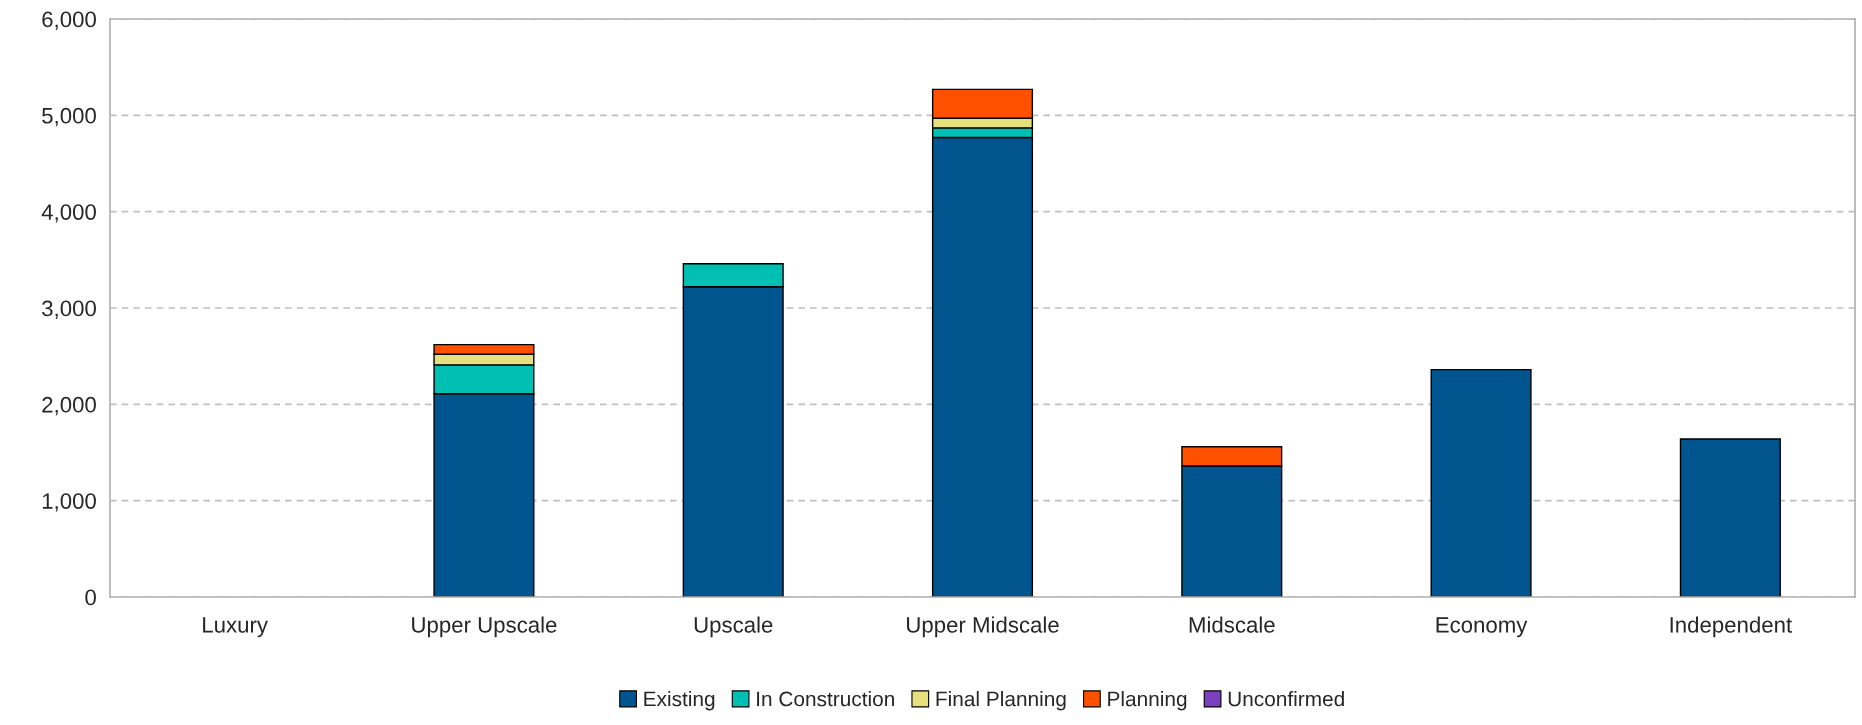  I want to click on legend-label: Final Planning, so click(1001, 701).